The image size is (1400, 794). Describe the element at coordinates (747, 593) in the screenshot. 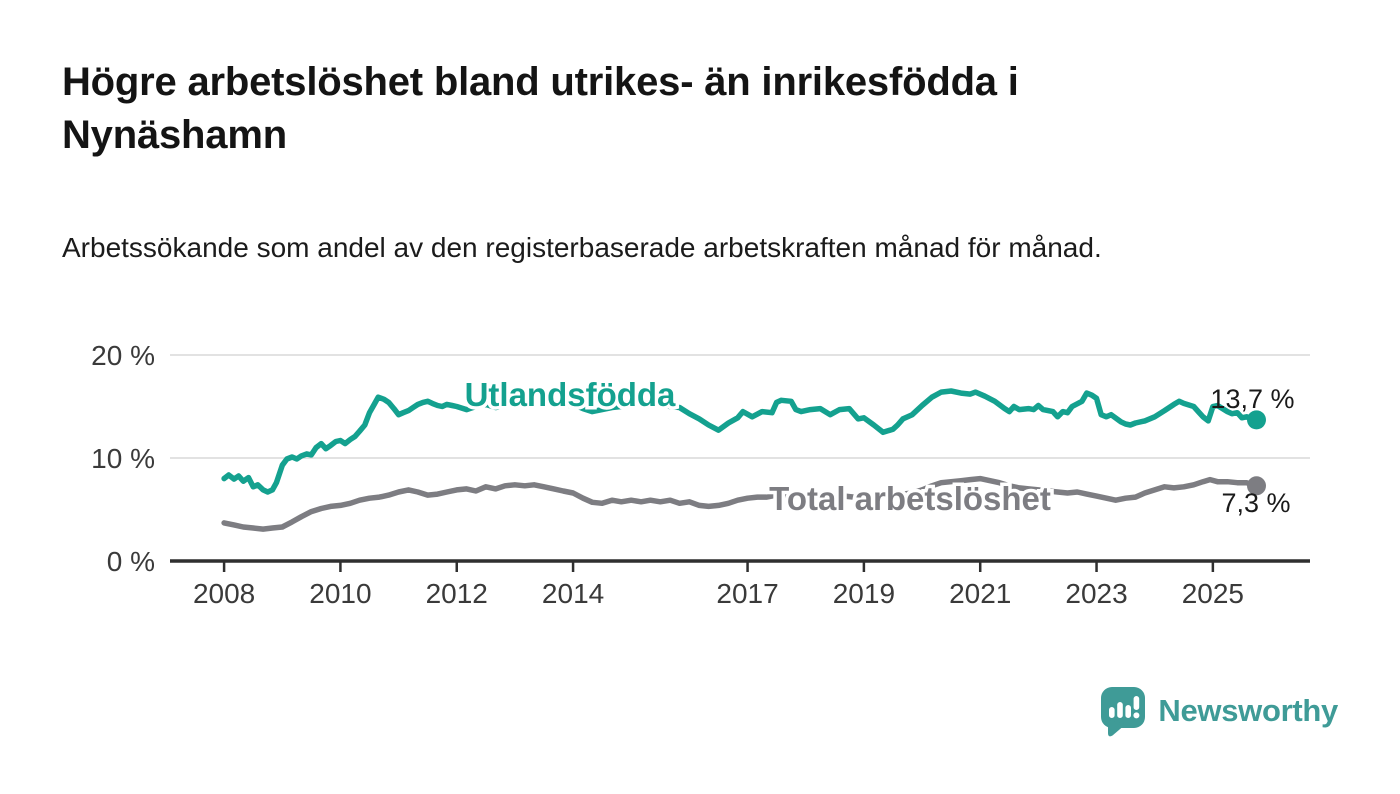

I see `x-axis-tick-label: 2017` at that location.